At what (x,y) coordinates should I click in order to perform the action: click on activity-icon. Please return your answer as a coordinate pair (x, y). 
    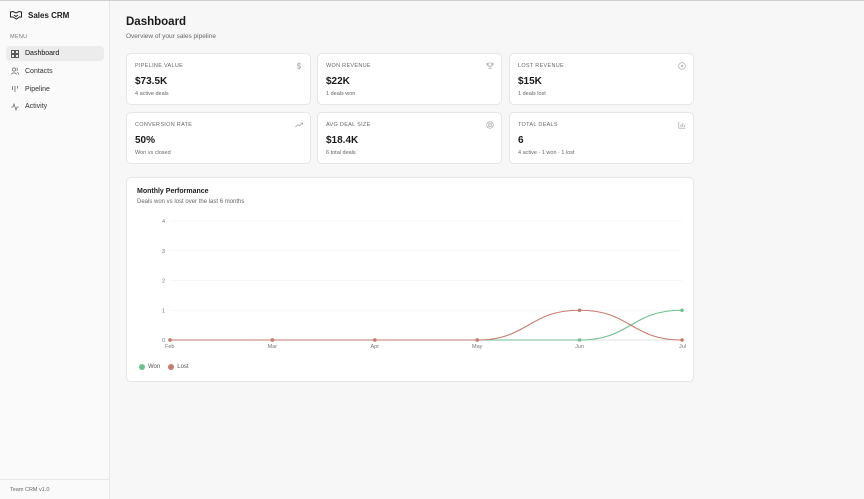
    Looking at the image, I should click on (15, 106).